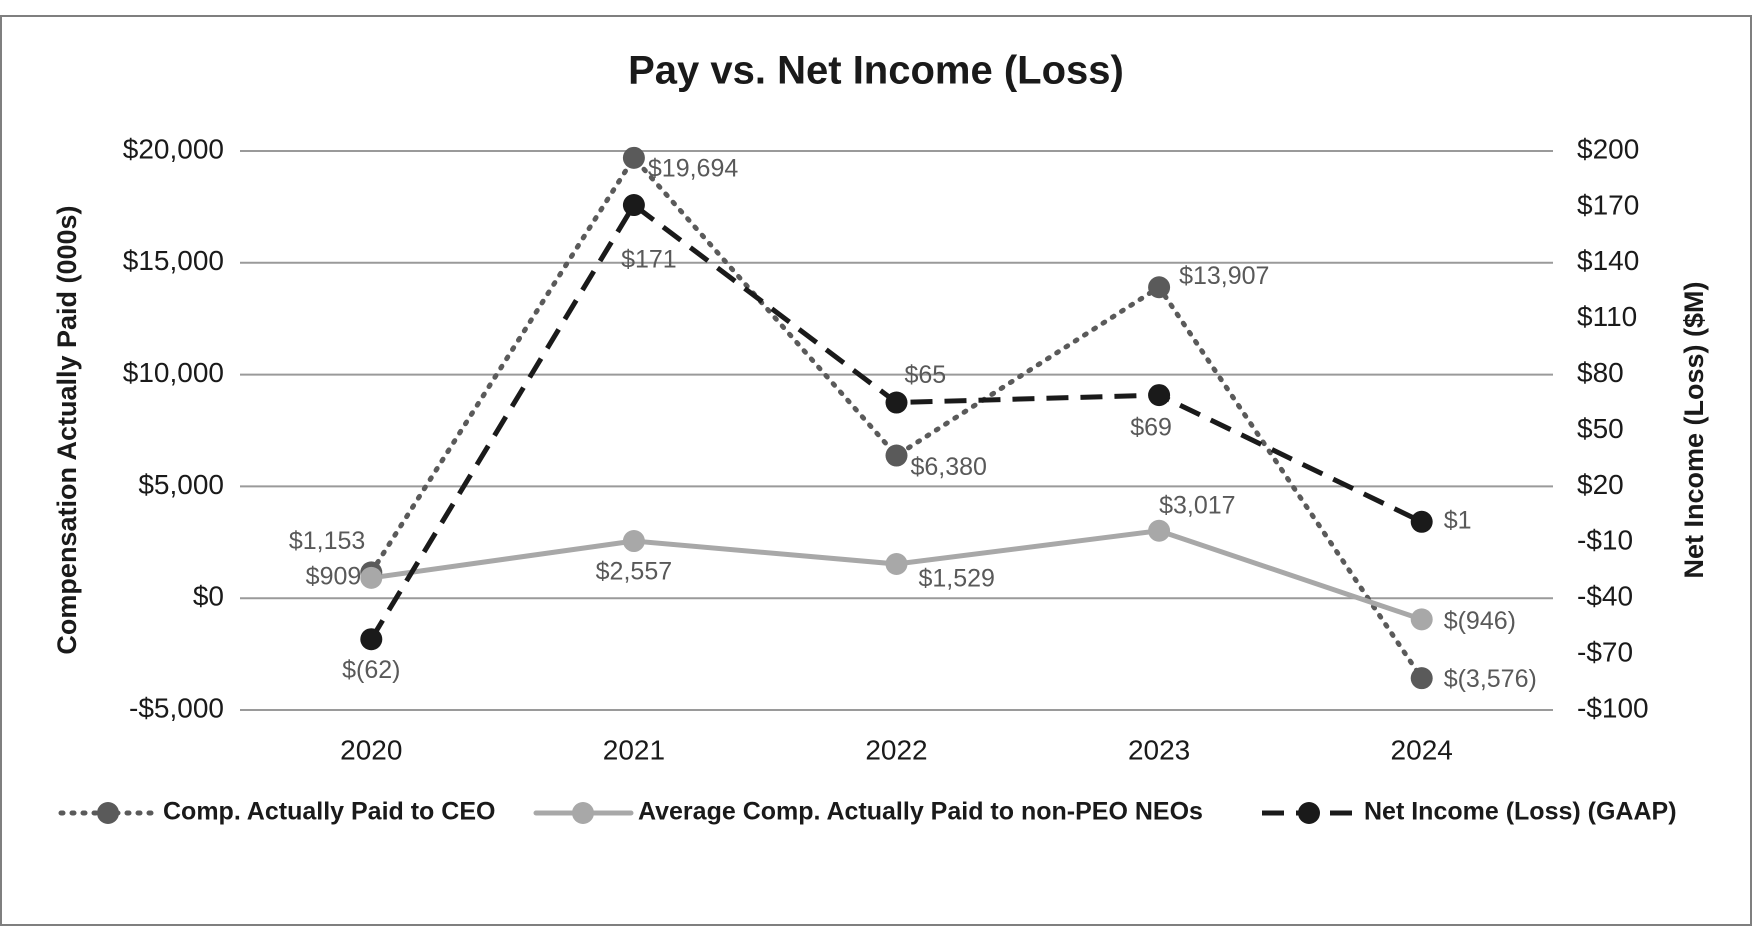  I want to click on y-tick-label: $5,000, so click(181, 484).